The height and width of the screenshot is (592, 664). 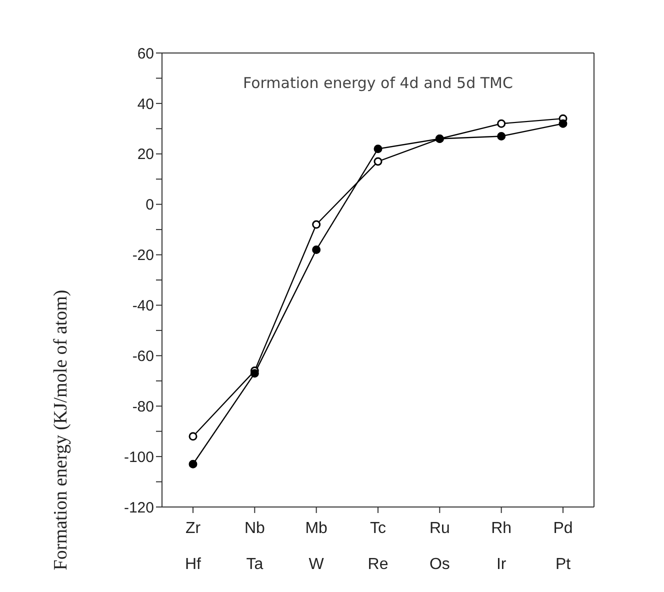 I want to click on x-tick-label: Zr Hf, so click(x=193, y=546).